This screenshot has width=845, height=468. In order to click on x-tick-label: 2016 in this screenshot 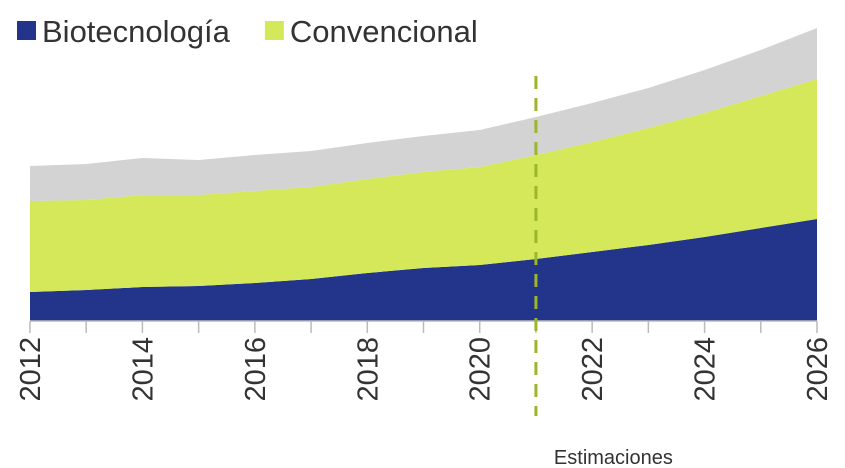, I will do `click(256, 369)`.